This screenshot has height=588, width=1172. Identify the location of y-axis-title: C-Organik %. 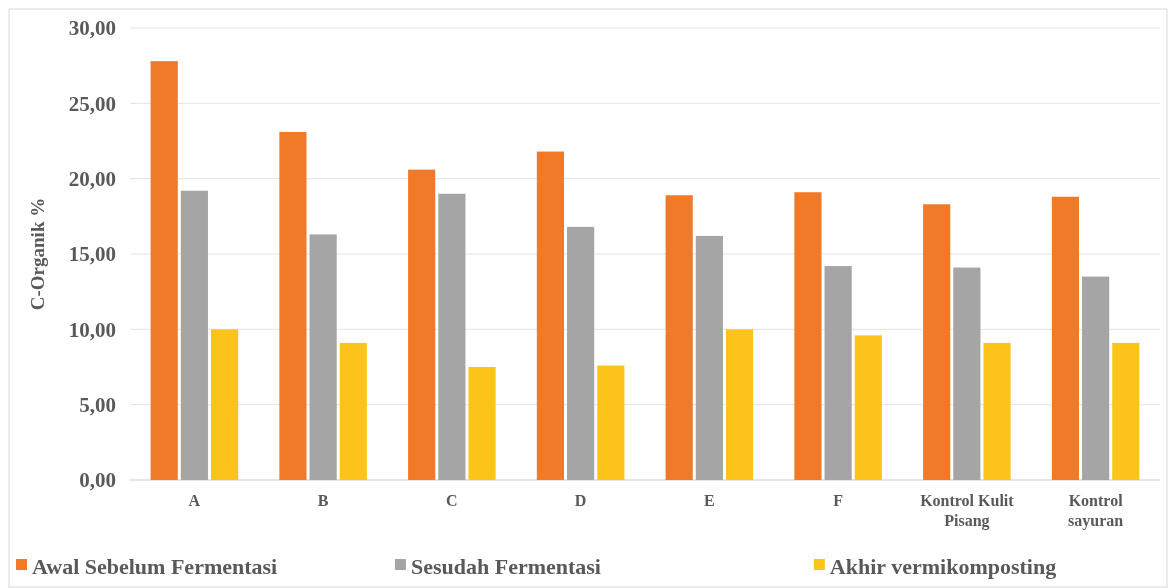
(37, 254).